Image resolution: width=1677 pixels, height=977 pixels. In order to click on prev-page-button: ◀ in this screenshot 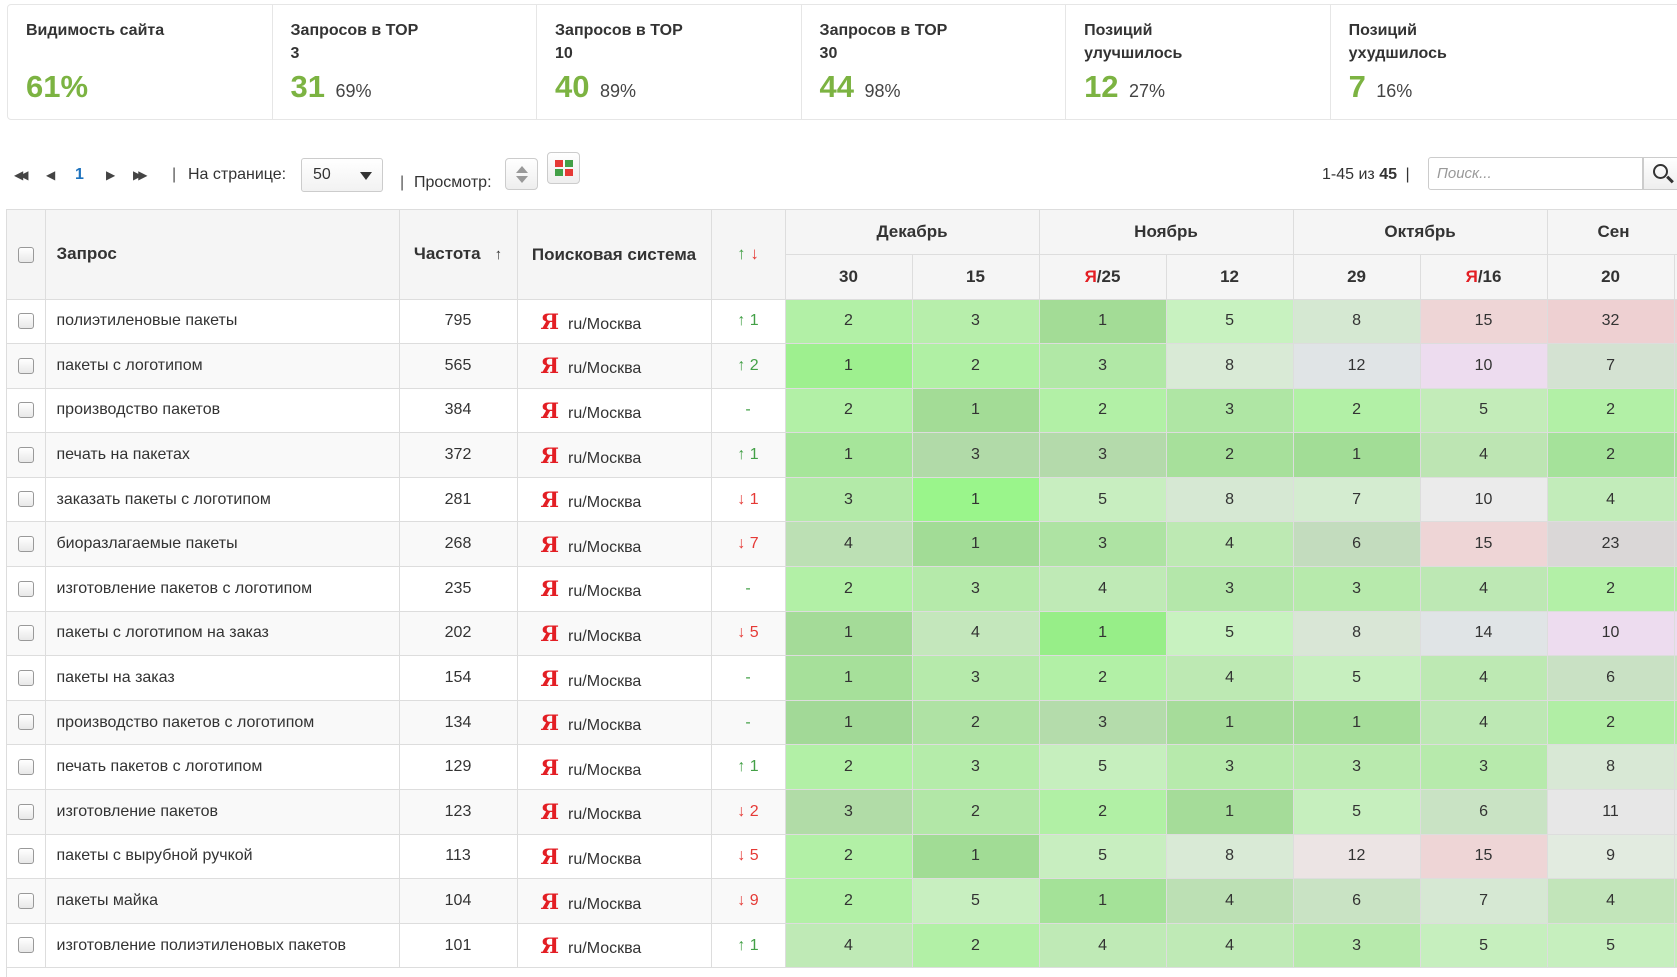, I will do `click(50, 175)`.